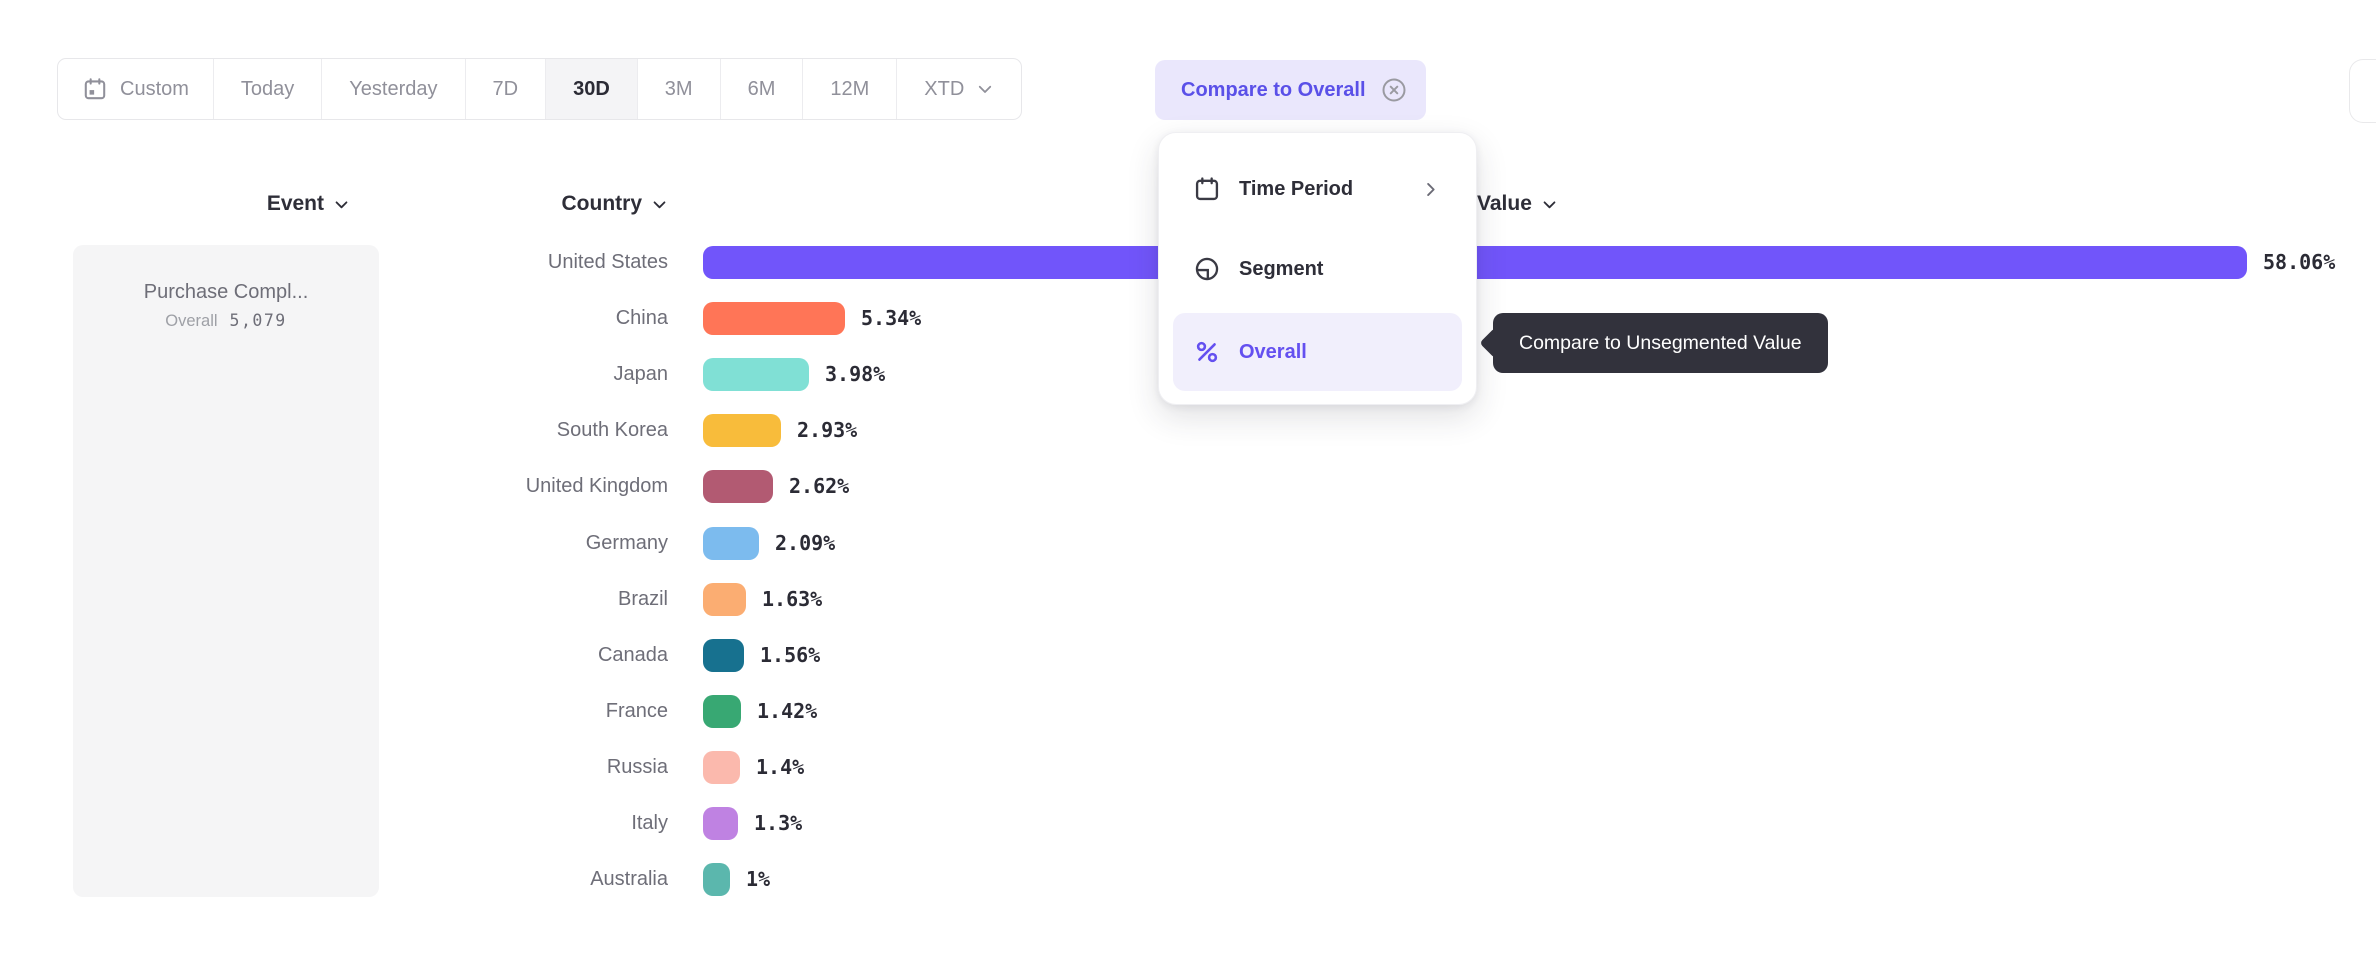 The width and height of the screenshot is (2376, 974). I want to click on date-range-30d: 30D, so click(591, 89).